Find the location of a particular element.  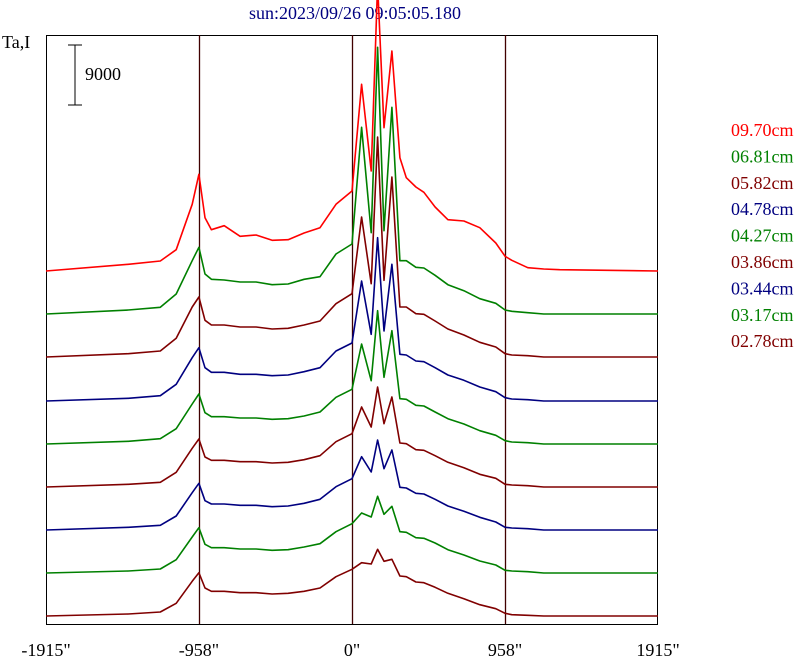

x-tick-label-3: 958" is located at coordinates (505, 650).